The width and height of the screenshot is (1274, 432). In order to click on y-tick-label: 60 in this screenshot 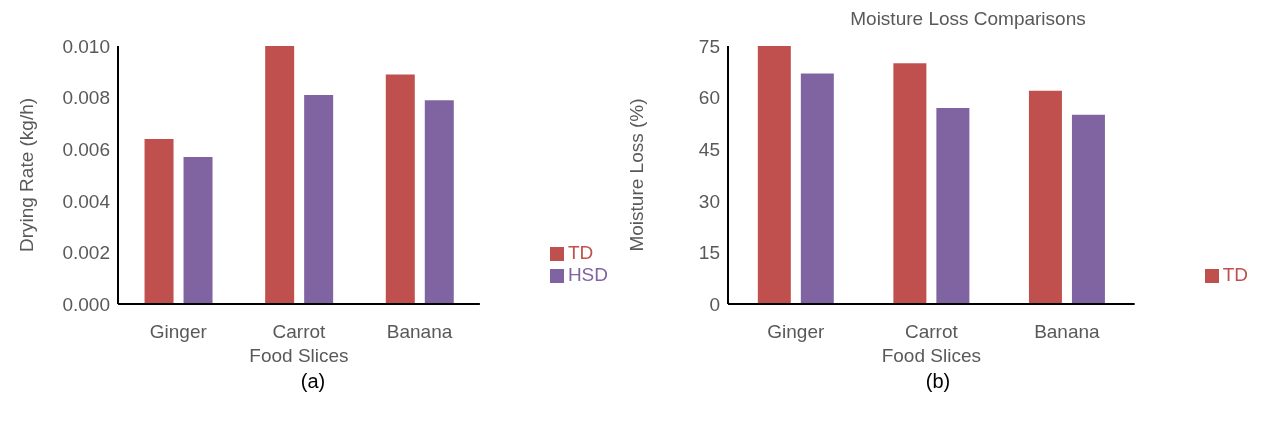, I will do `click(709, 98)`.